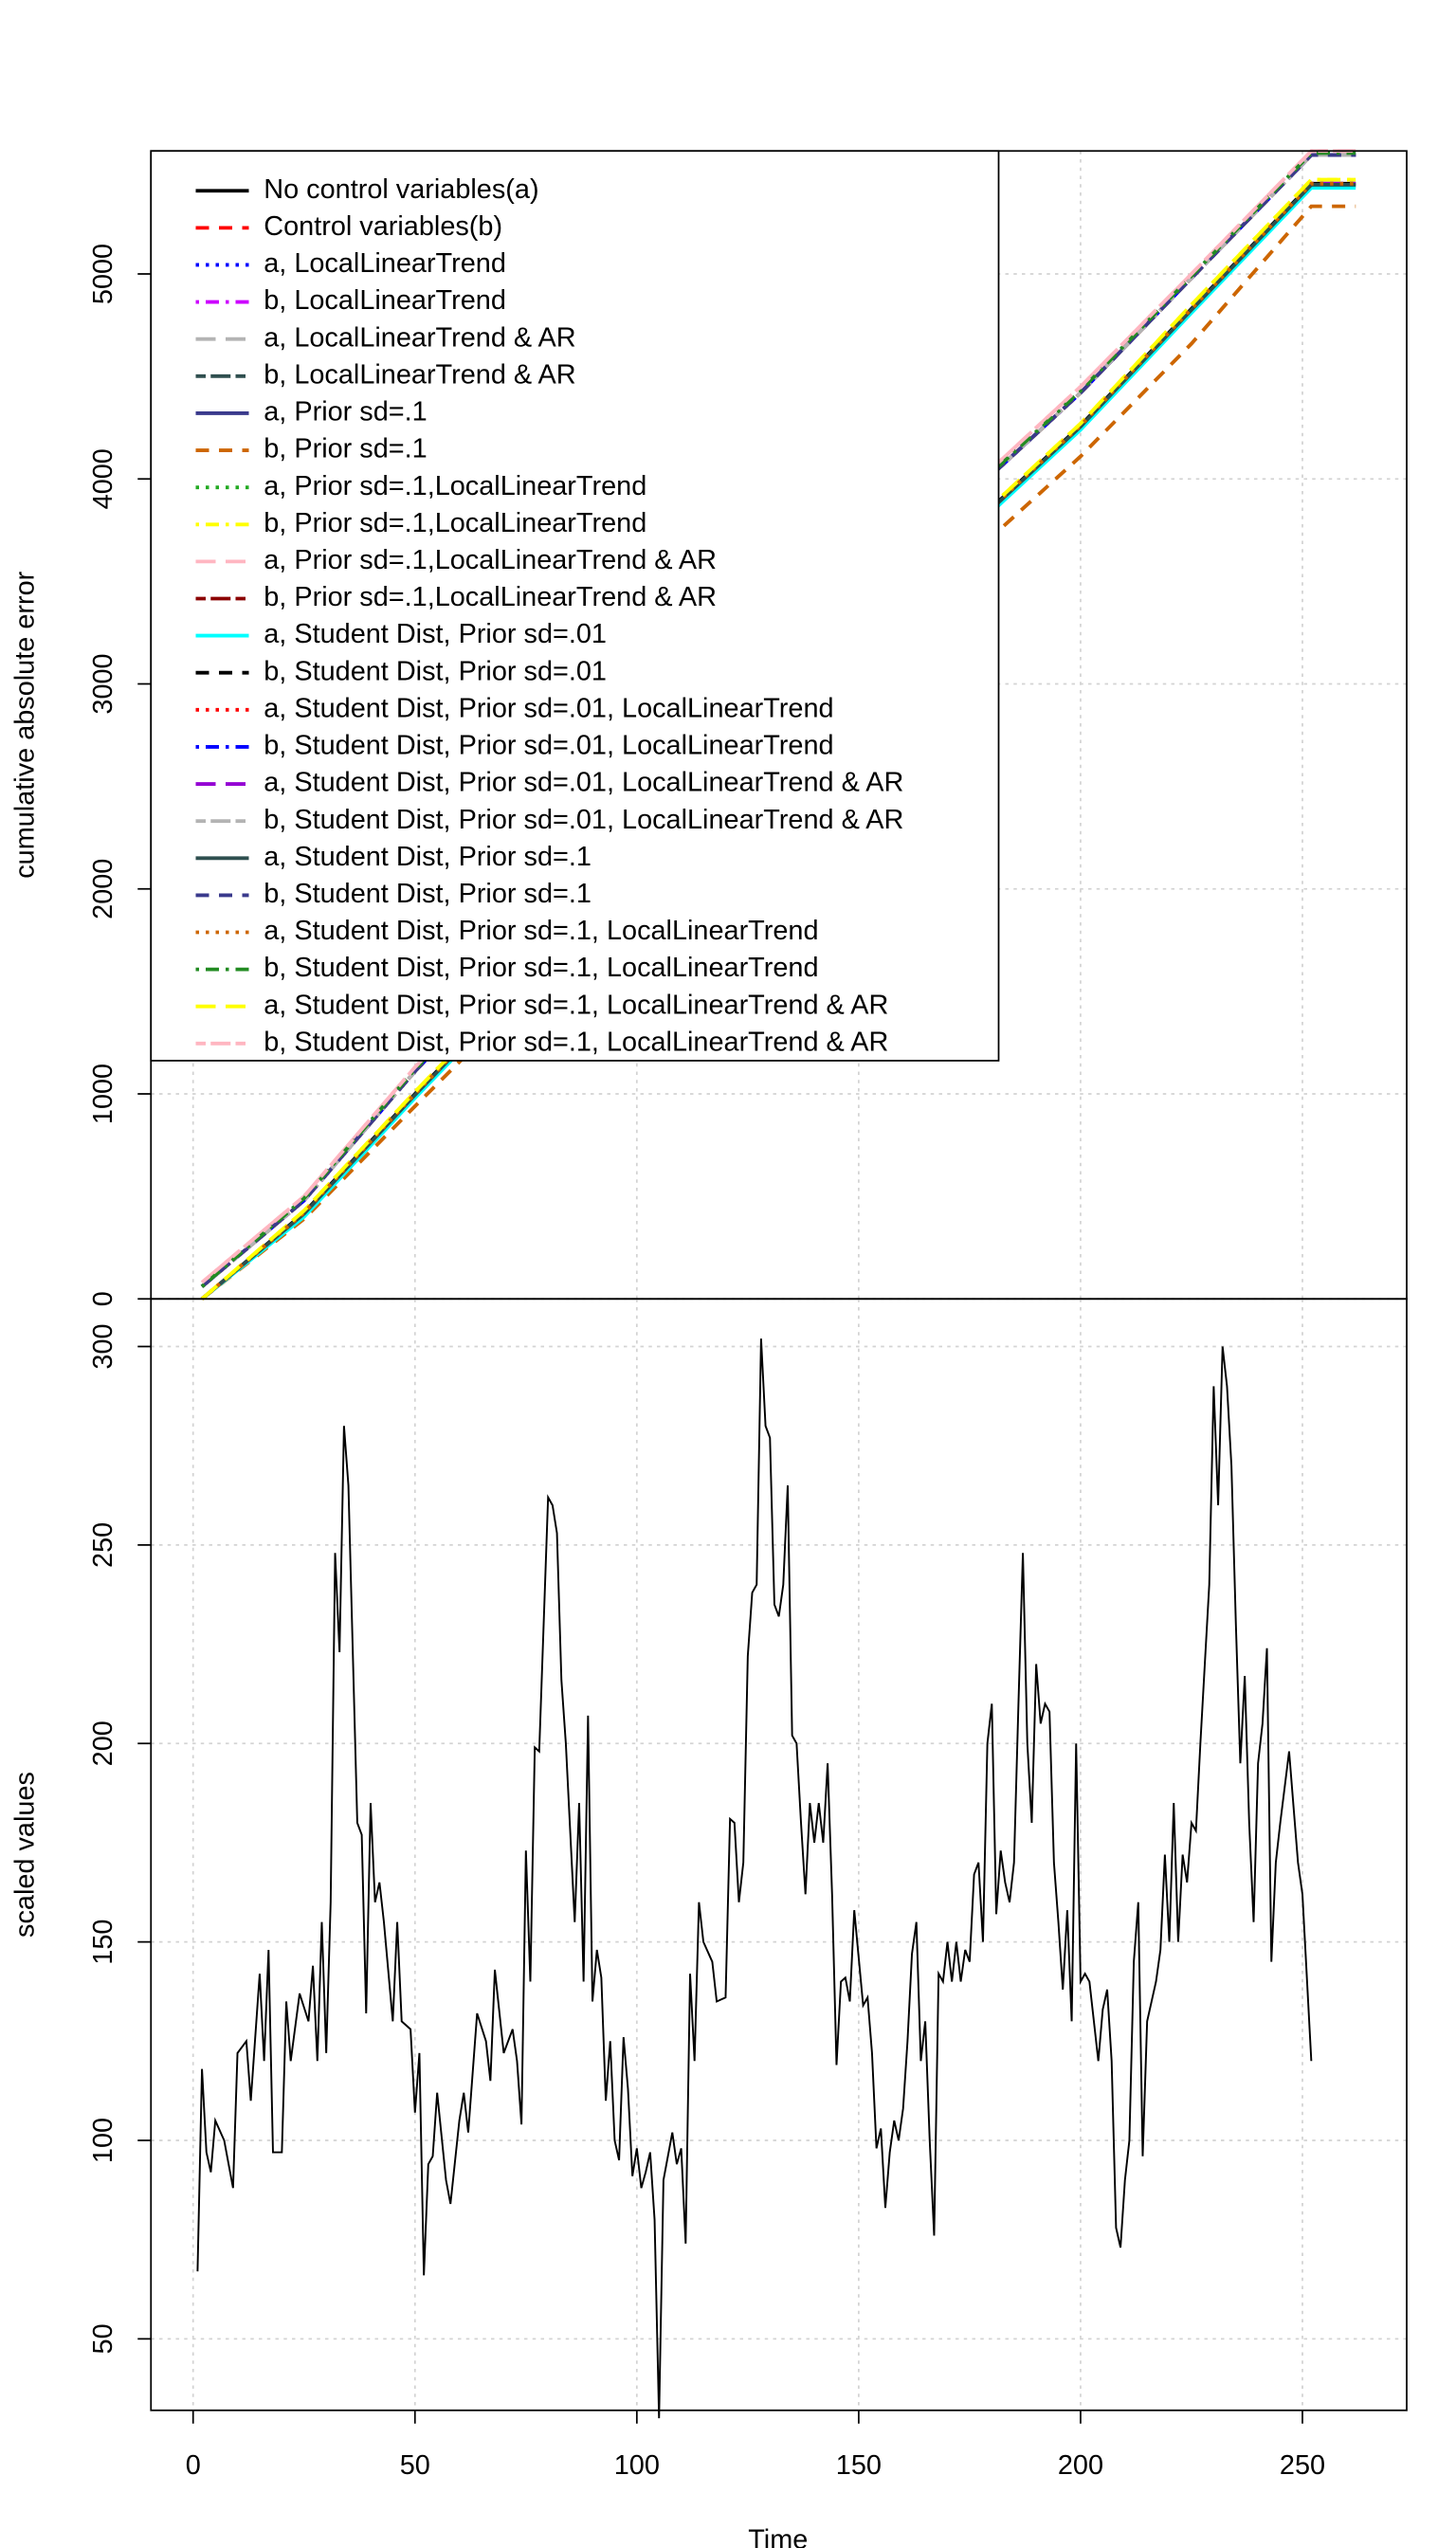 The height and width of the screenshot is (2548, 1456). I want to click on legend-label: b, Prior sd=.1,LocalLinearTrend & AR, so click(490, 597).